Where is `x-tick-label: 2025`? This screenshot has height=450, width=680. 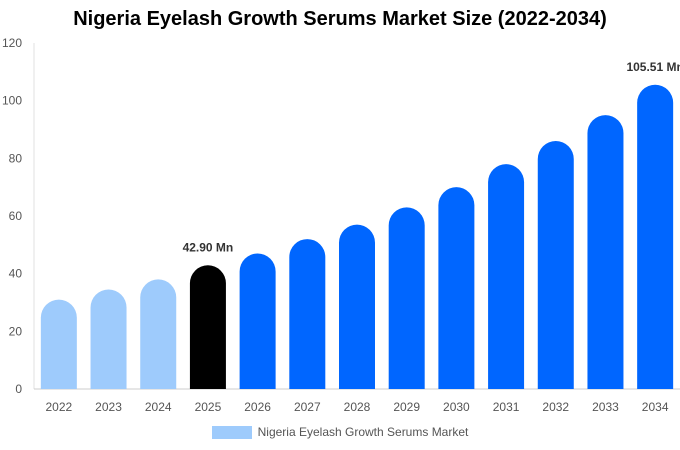 x-tick-label: 2025 is located at coordinates (208, 407).